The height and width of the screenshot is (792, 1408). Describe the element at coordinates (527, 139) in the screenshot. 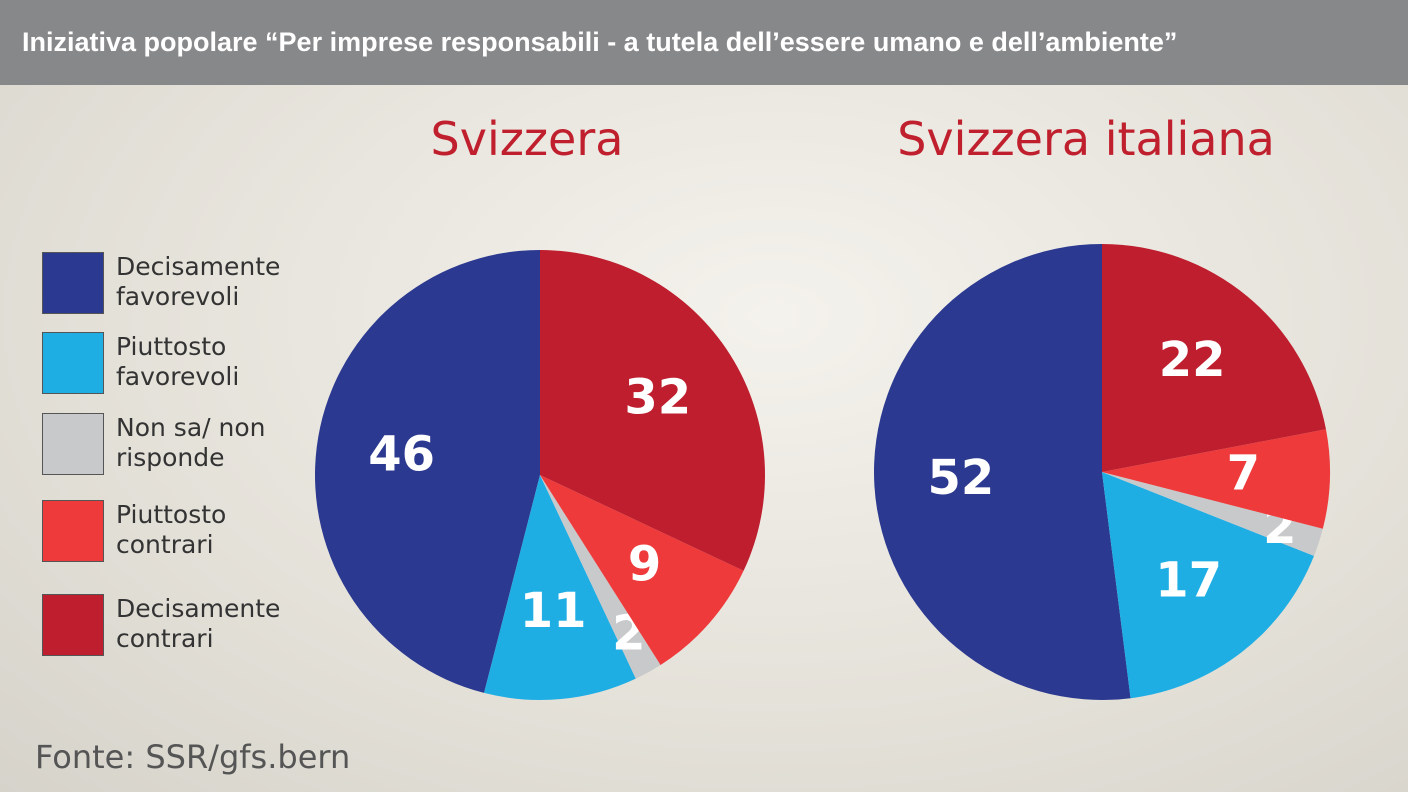

I see `pie-title: Svizzera` at that location.